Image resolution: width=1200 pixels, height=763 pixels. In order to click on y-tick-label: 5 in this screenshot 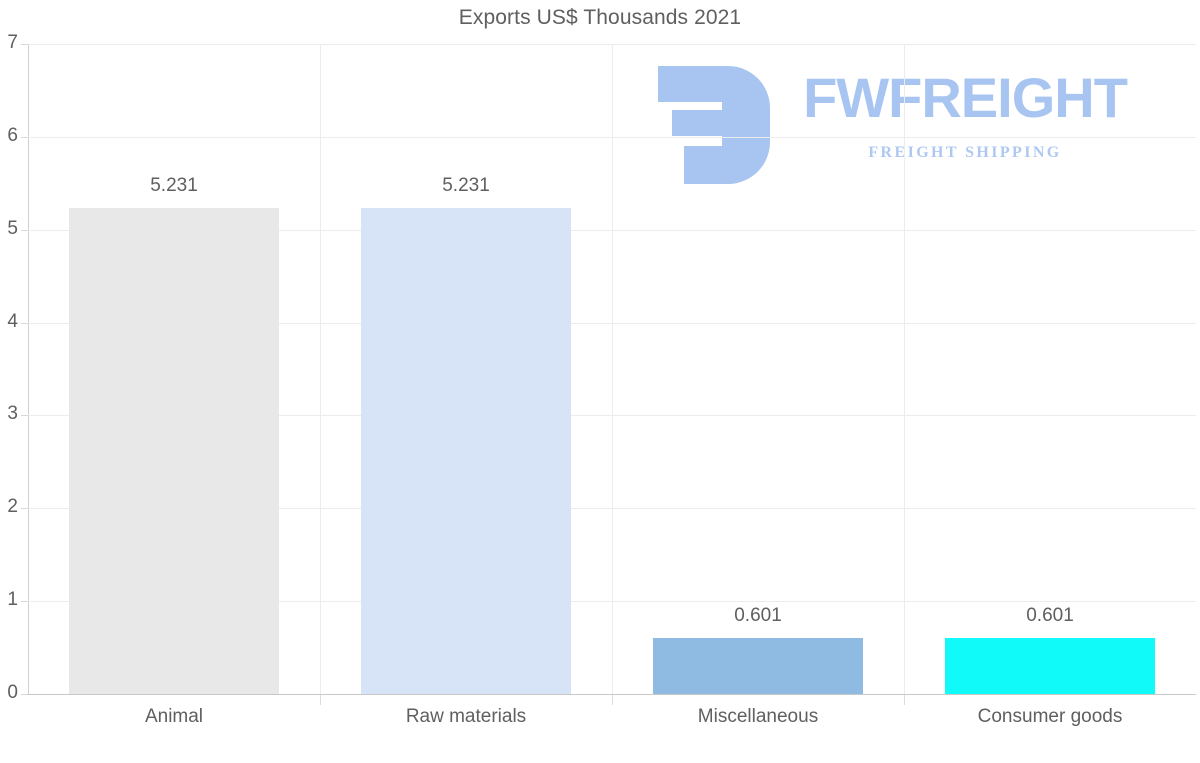, I will do `click(12, 228)`.